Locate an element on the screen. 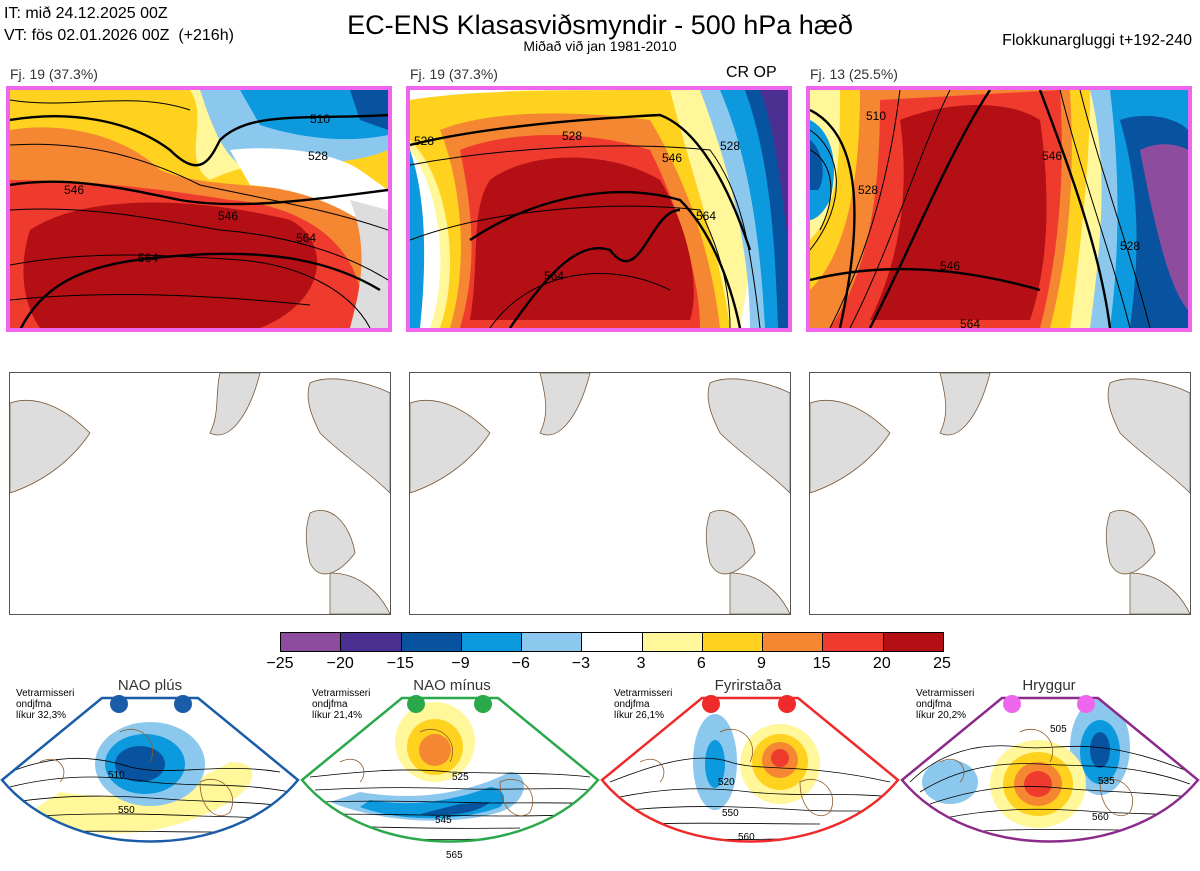  regime-1-border is located at coordinates (150, 769).